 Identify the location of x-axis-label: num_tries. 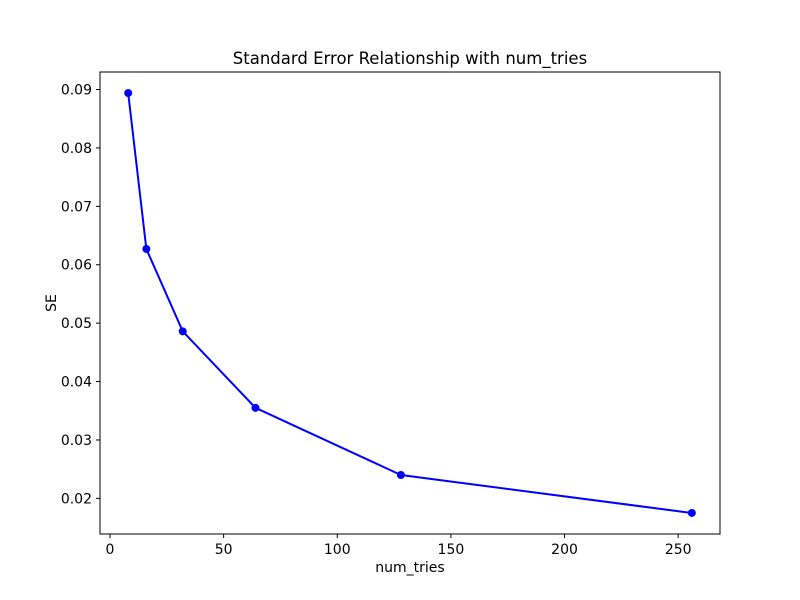
(409, 568).